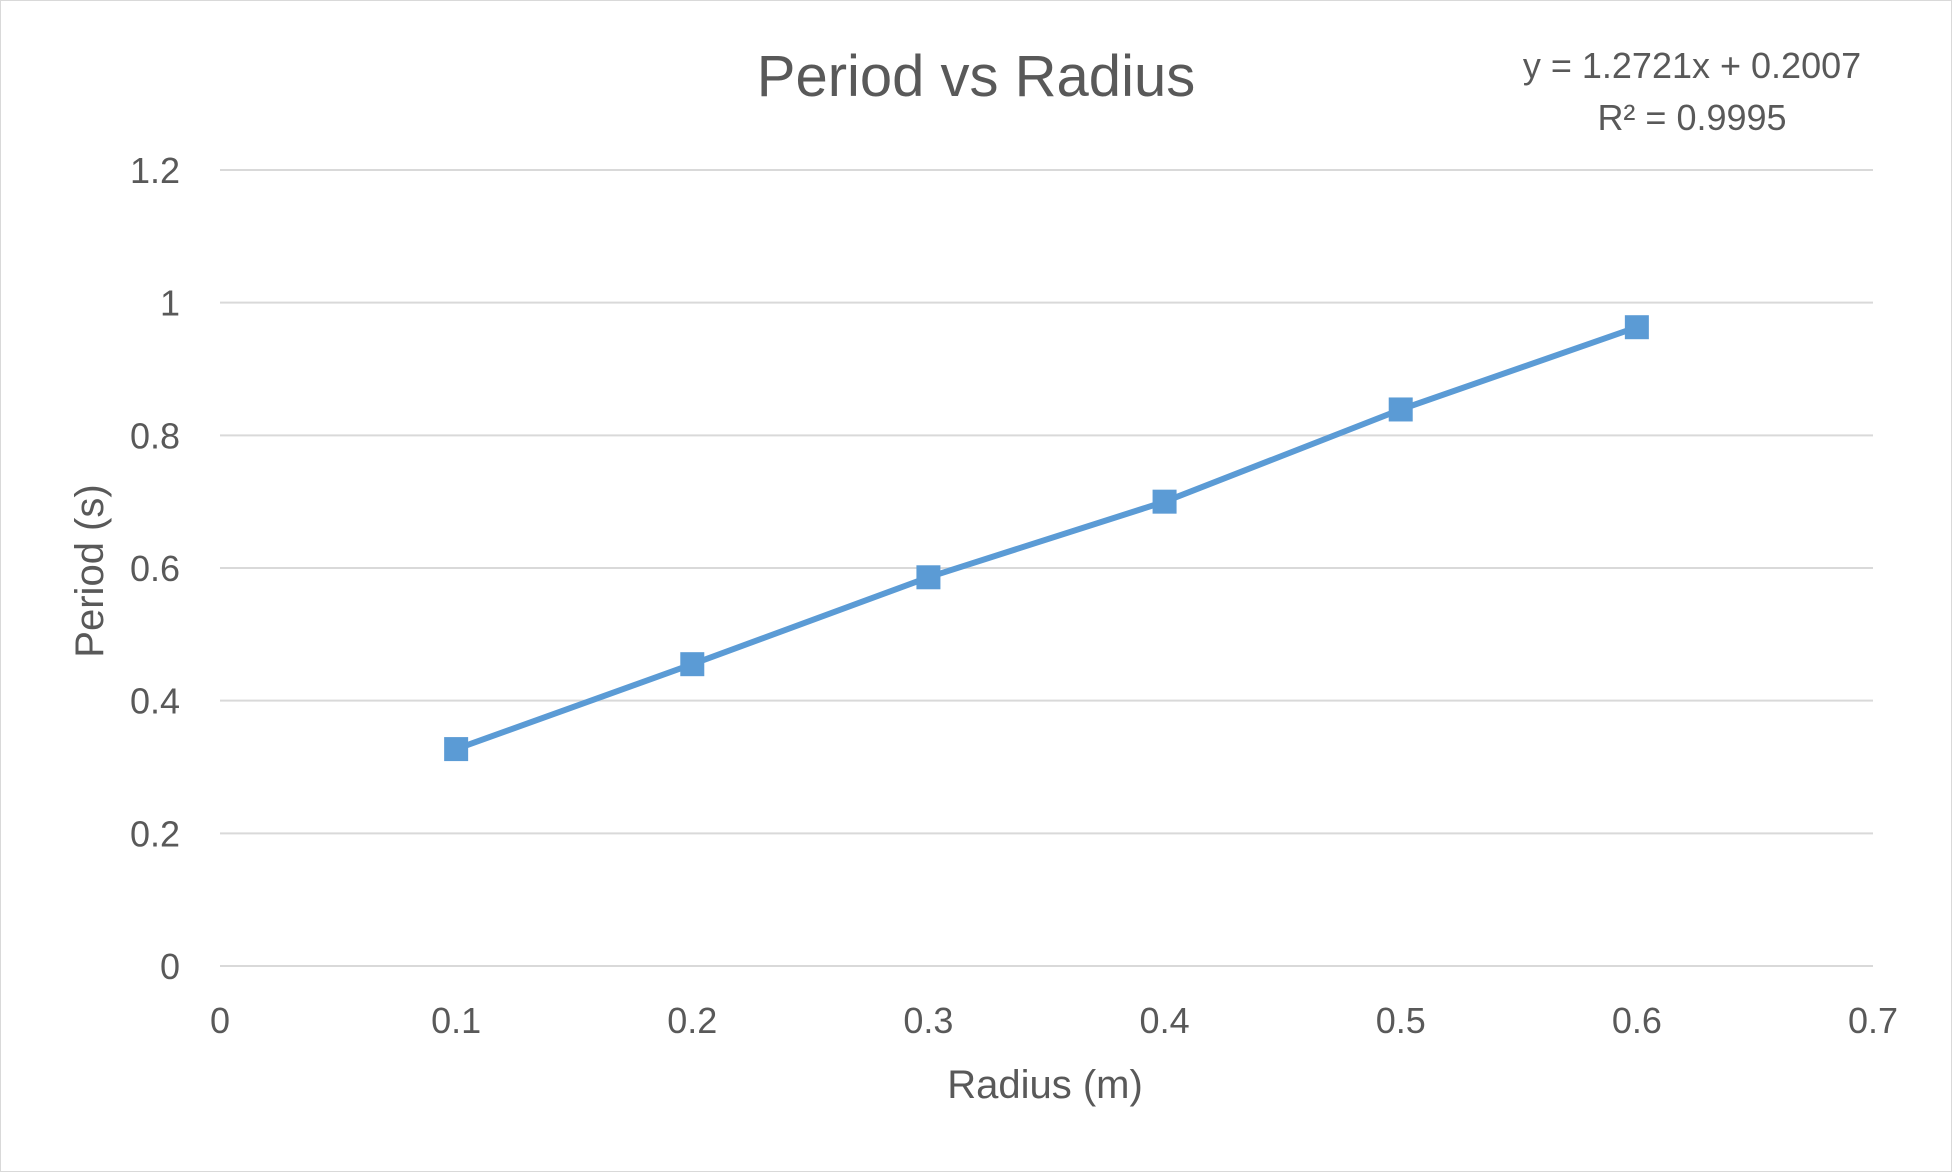 The height and width of the screenshot is (1172, 1952). I want to click on x-tick-label-7: 0.7, so click(1873, 1020).